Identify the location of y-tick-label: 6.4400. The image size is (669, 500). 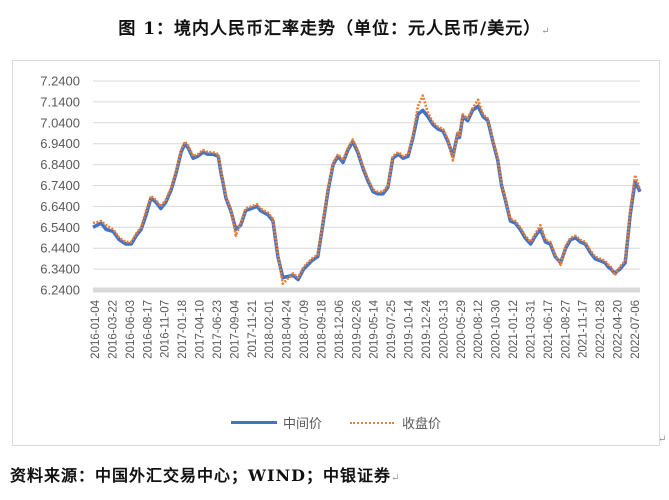
(60, 248).